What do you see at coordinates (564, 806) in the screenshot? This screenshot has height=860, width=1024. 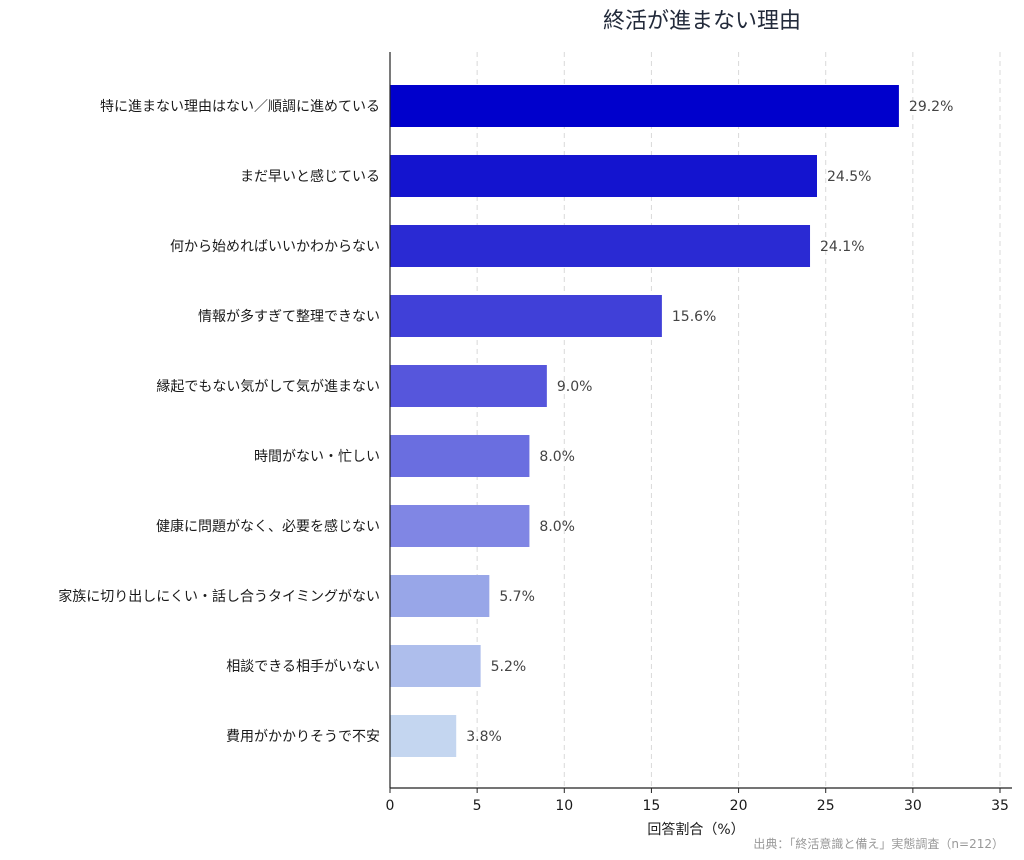 I see `x-tick-label-2: 10` at bounding box center [564, 806].